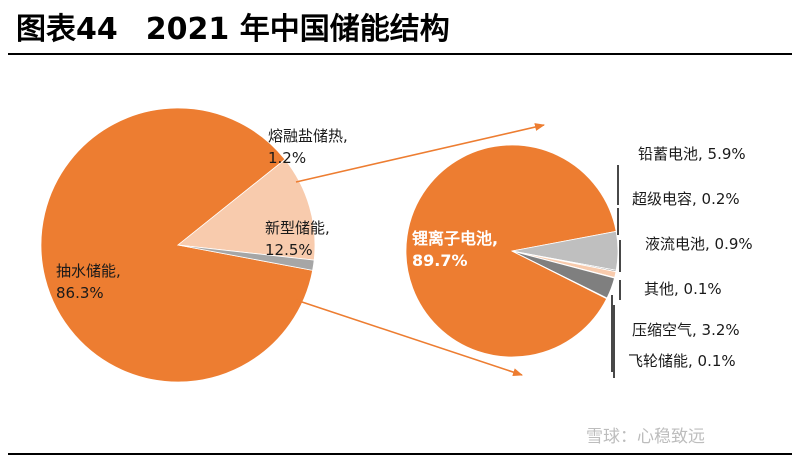  I want to click on label-new-storage-line-0: 新型储能,, so click(297, 228).